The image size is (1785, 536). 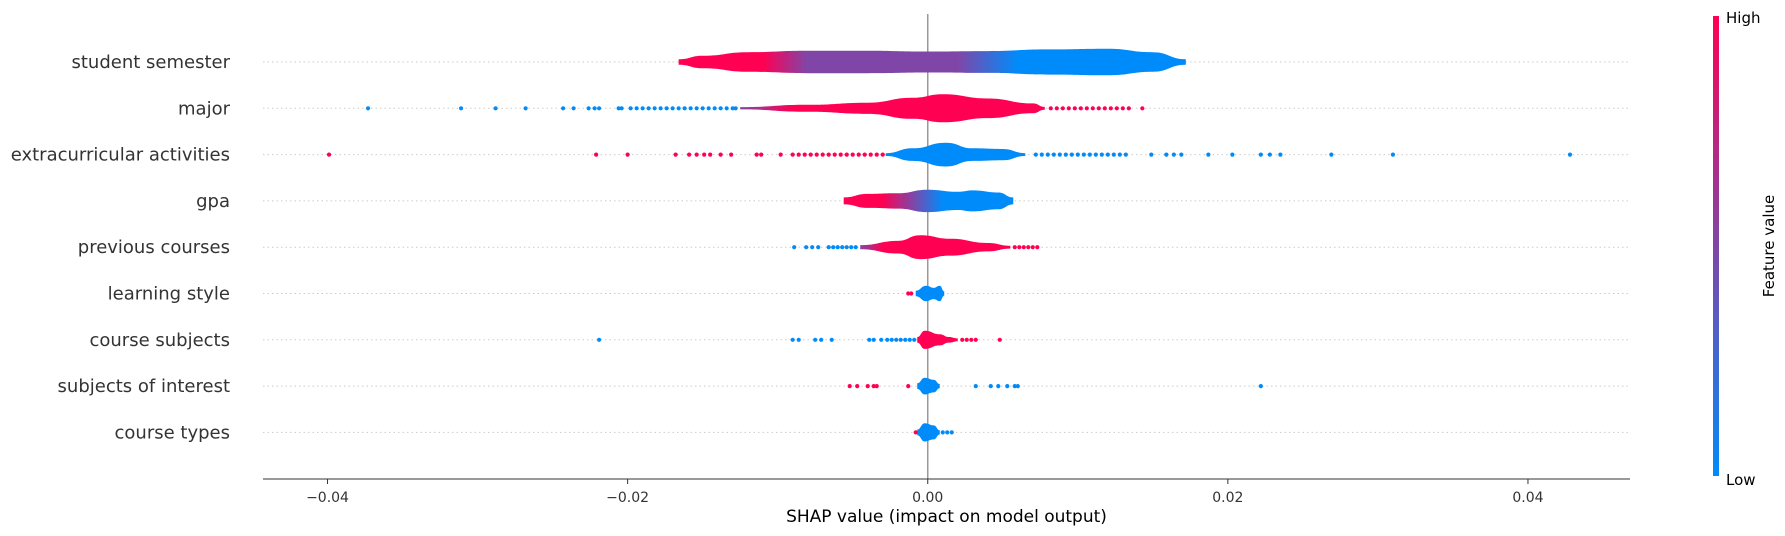 I want to click on colorbar-high-label: High, so click(x=1743, y=18).